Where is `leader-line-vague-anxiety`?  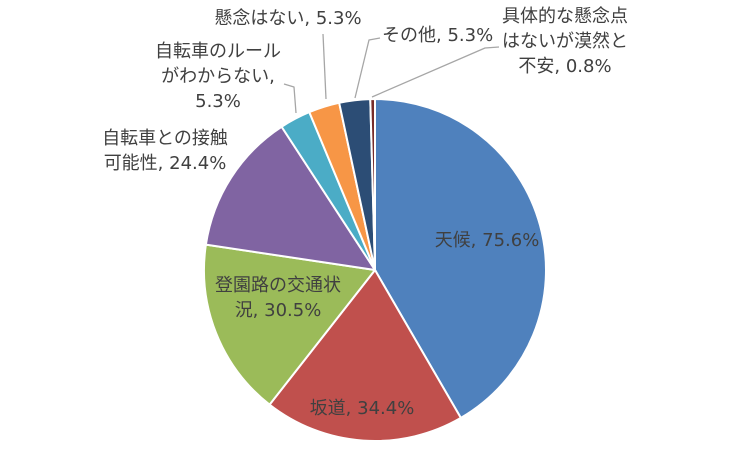 leader-line-vague-anxiety is located at coordinates (435, 72).